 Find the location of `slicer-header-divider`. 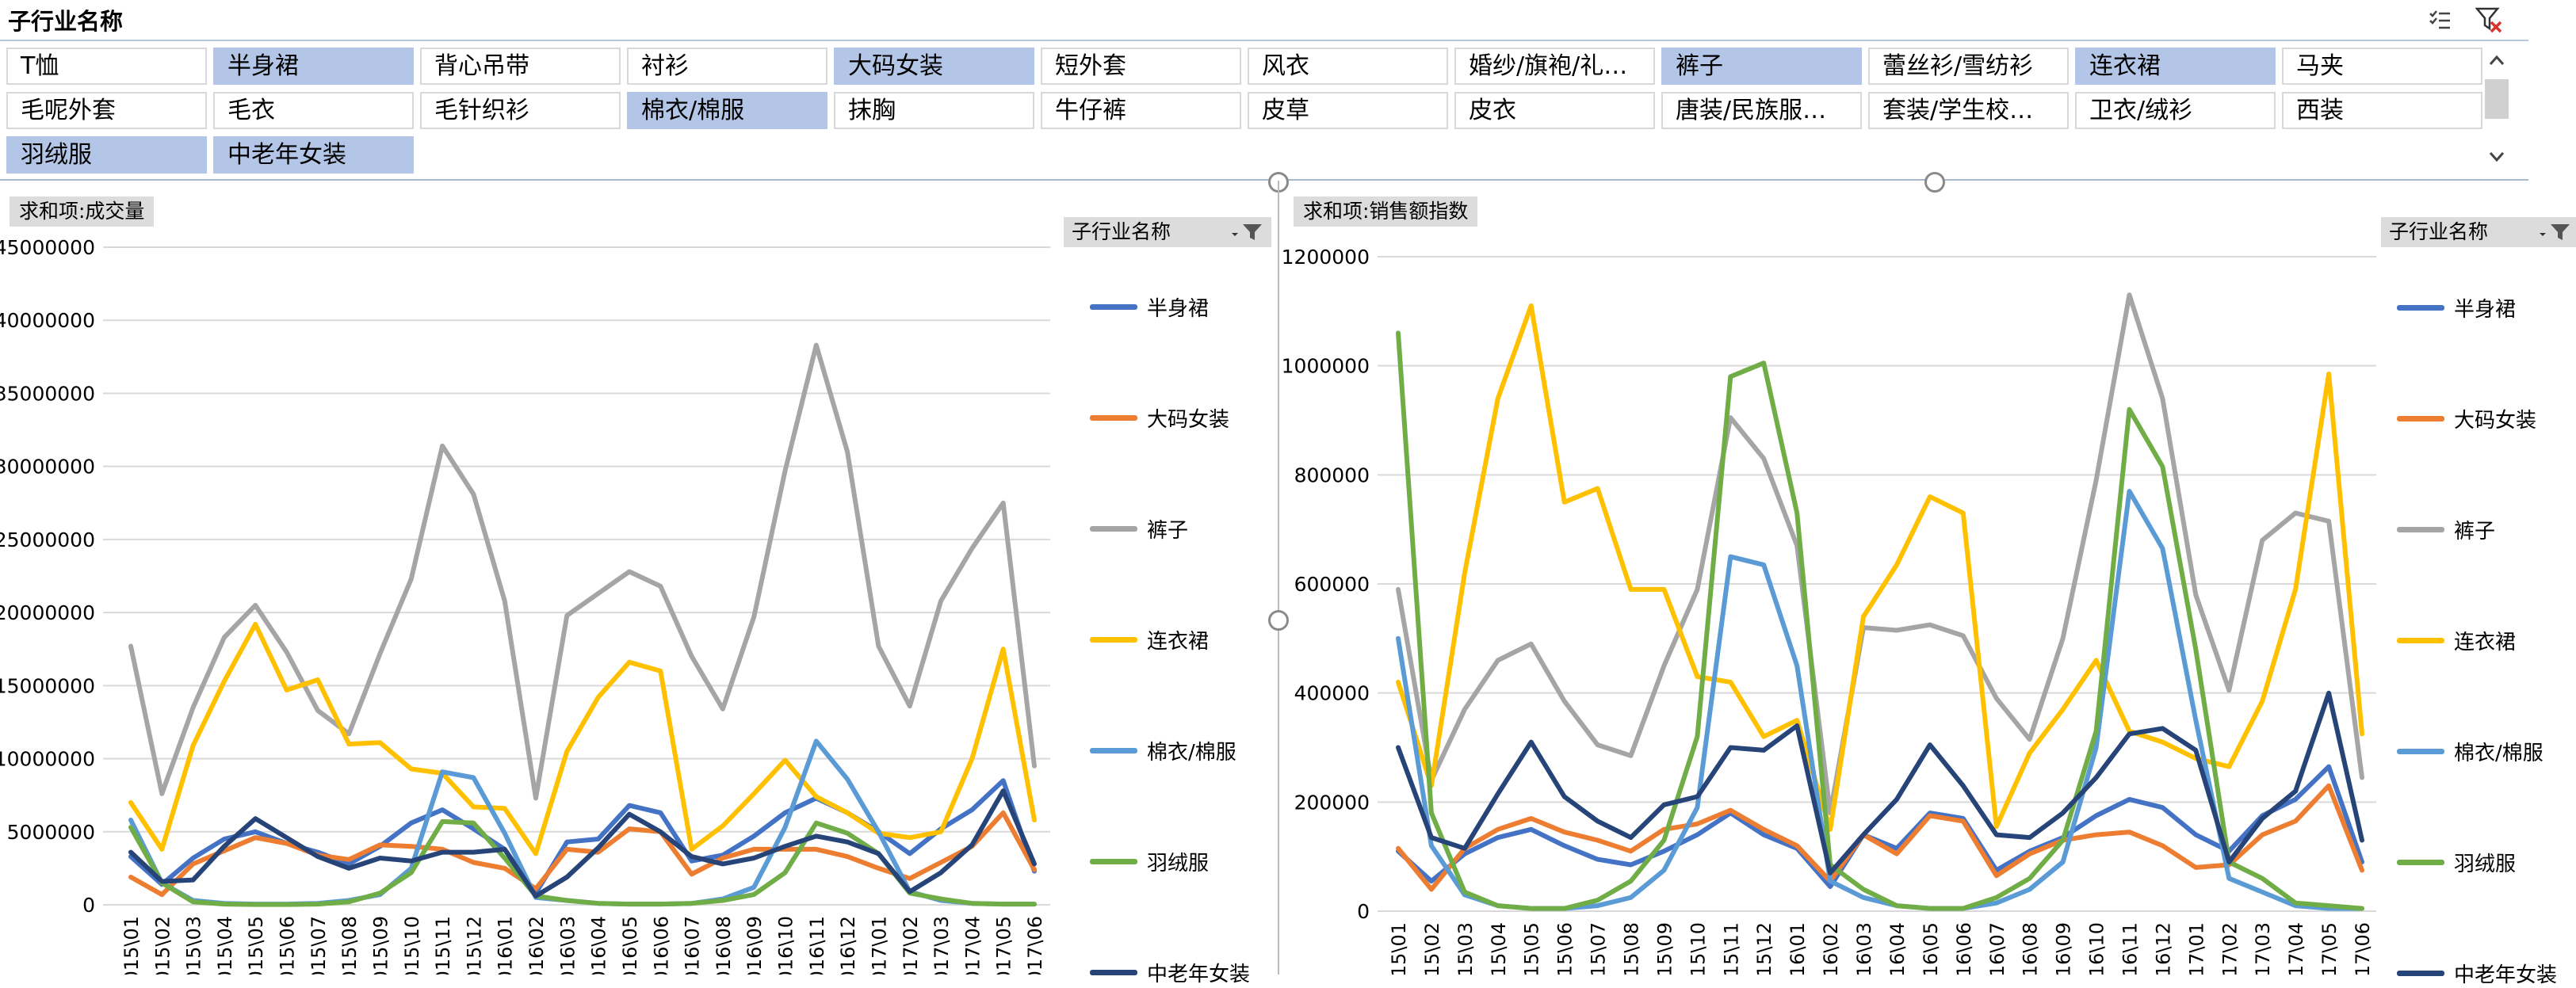

slicer-header-divider is located at coordinates (1264, 40).